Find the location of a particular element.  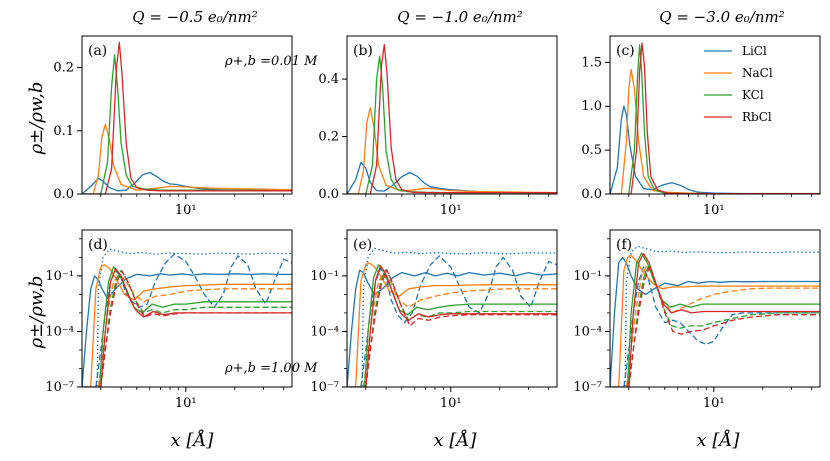

y-tick-label: 0.4 is located at coordinates (328, 79).